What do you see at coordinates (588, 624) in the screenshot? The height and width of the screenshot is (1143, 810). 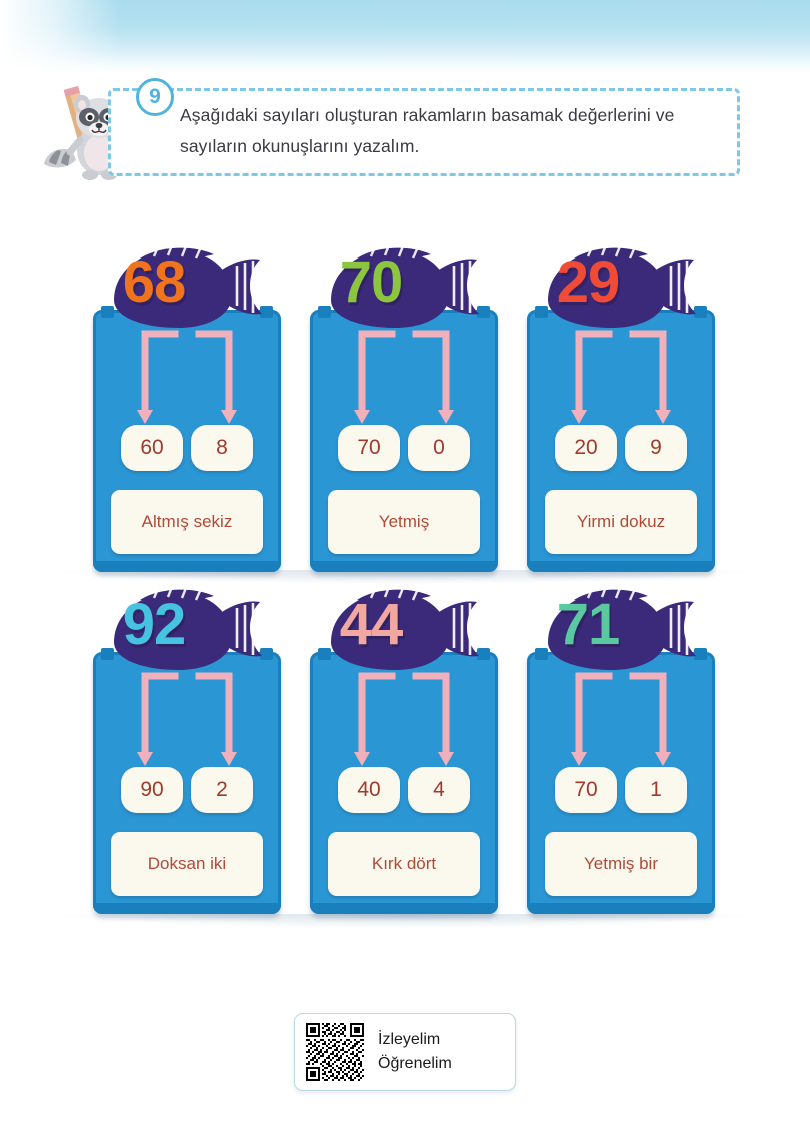 I see `fish-number: 71` at bounding box center [588, 624].